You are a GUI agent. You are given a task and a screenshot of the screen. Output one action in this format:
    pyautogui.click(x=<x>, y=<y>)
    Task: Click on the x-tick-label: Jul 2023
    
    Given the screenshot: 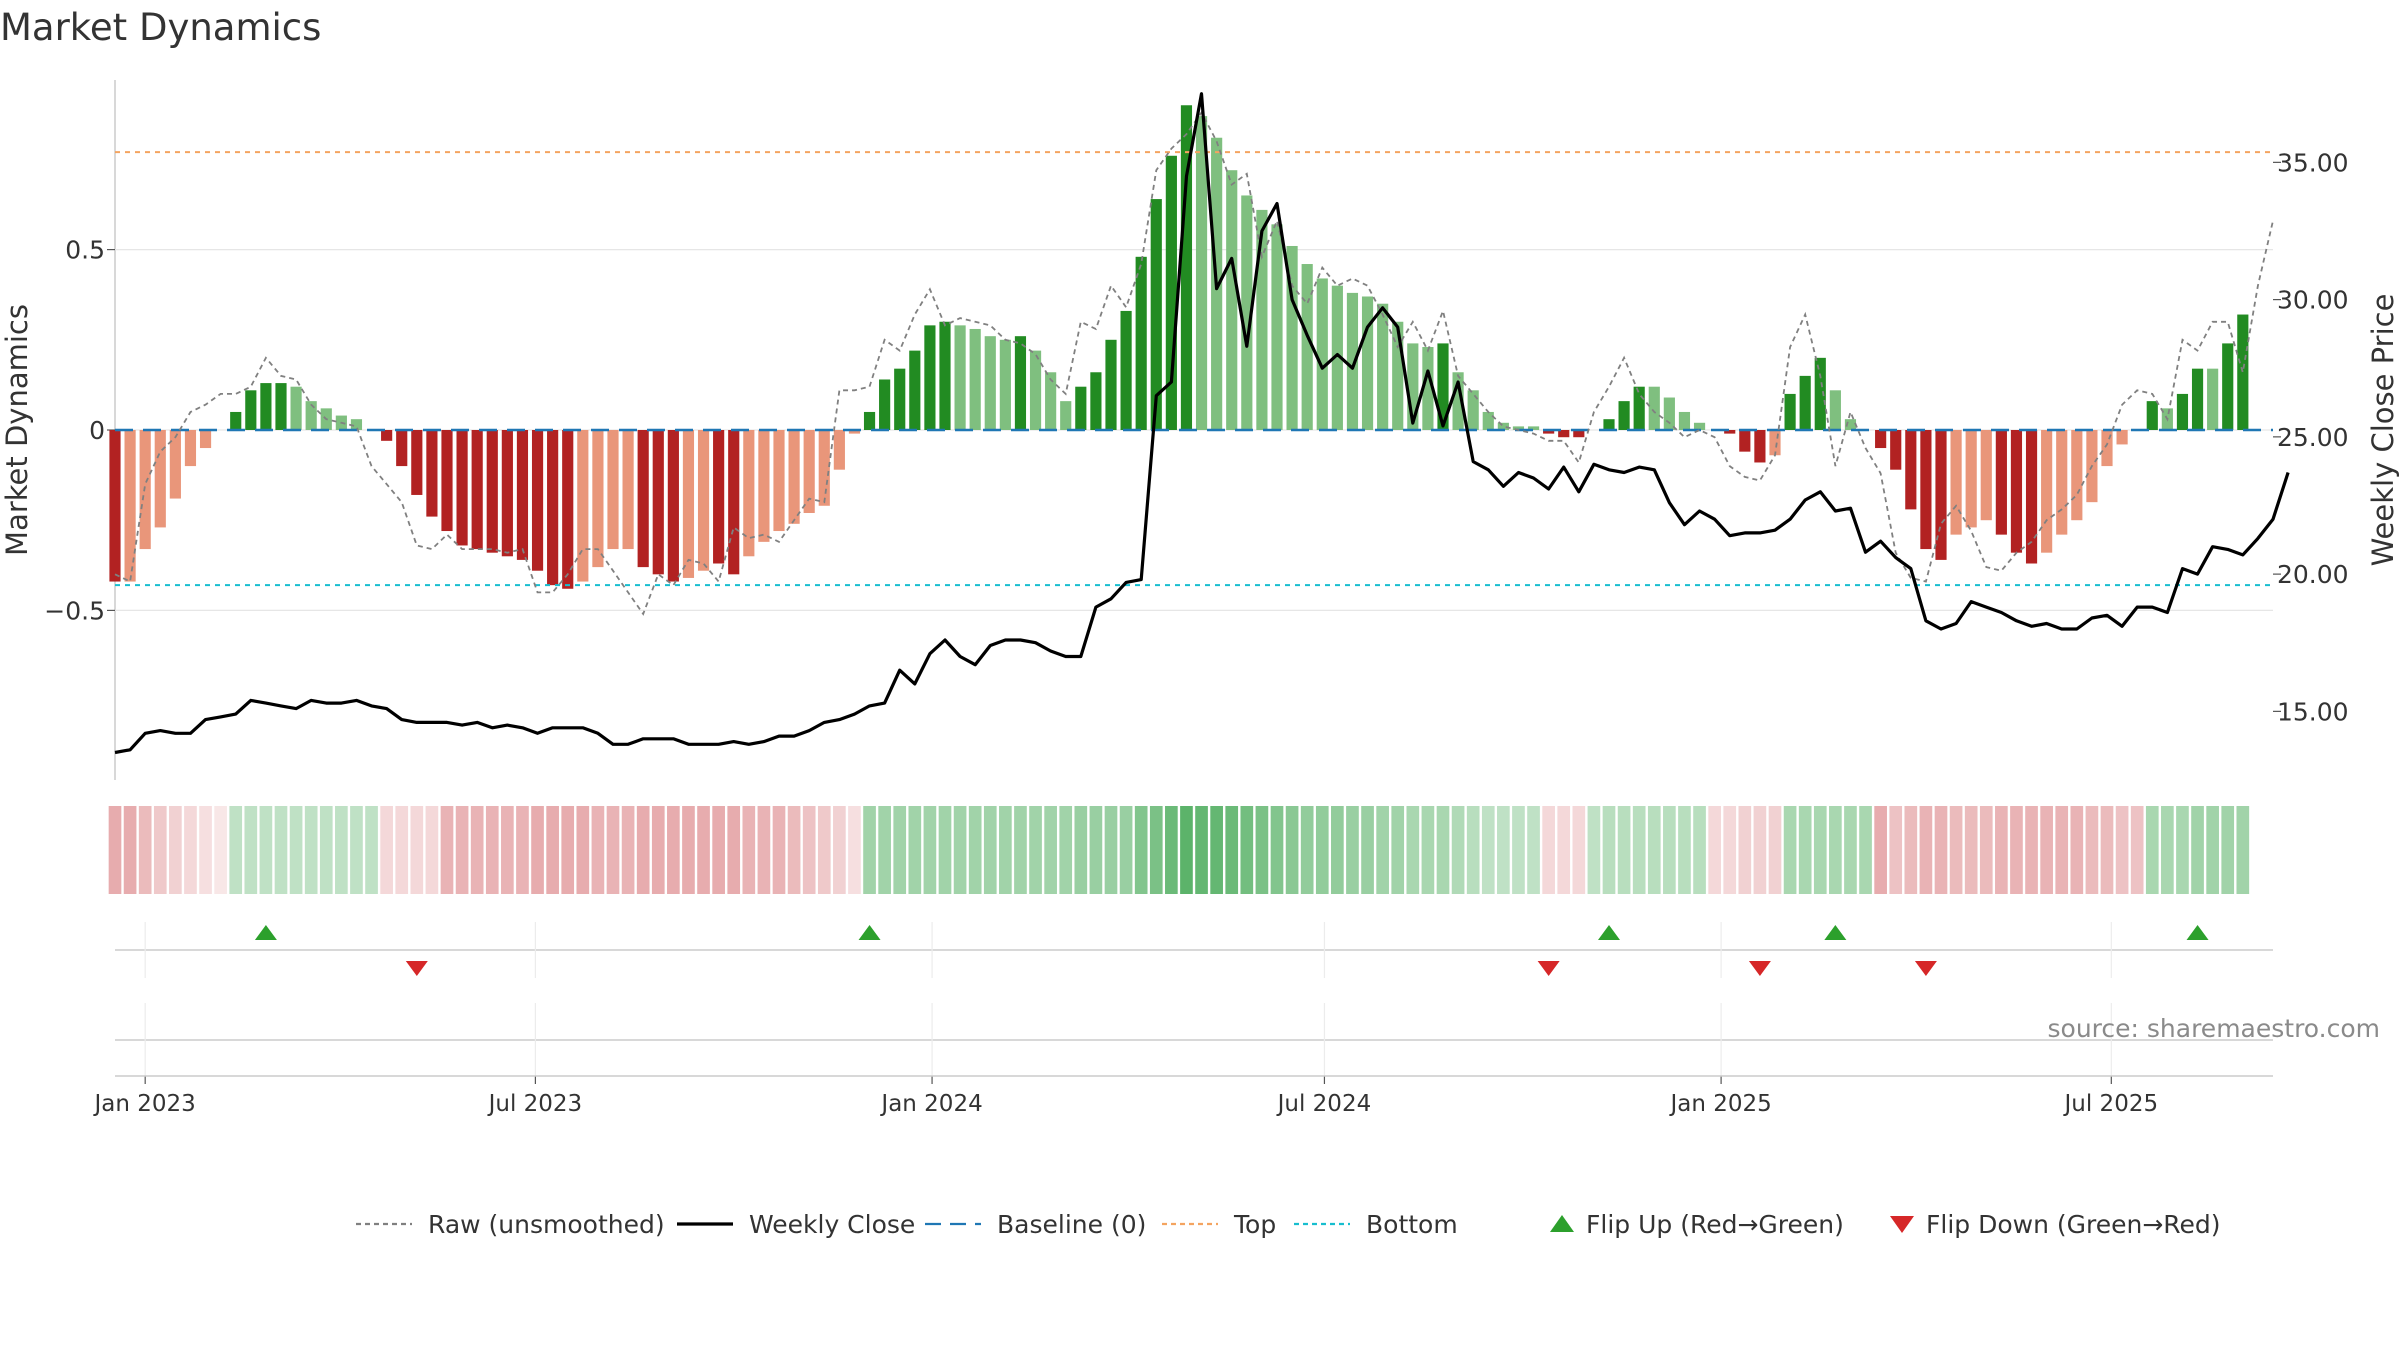 What is the action you would take?
    pyautogui.click(x=535, y=1104)
    